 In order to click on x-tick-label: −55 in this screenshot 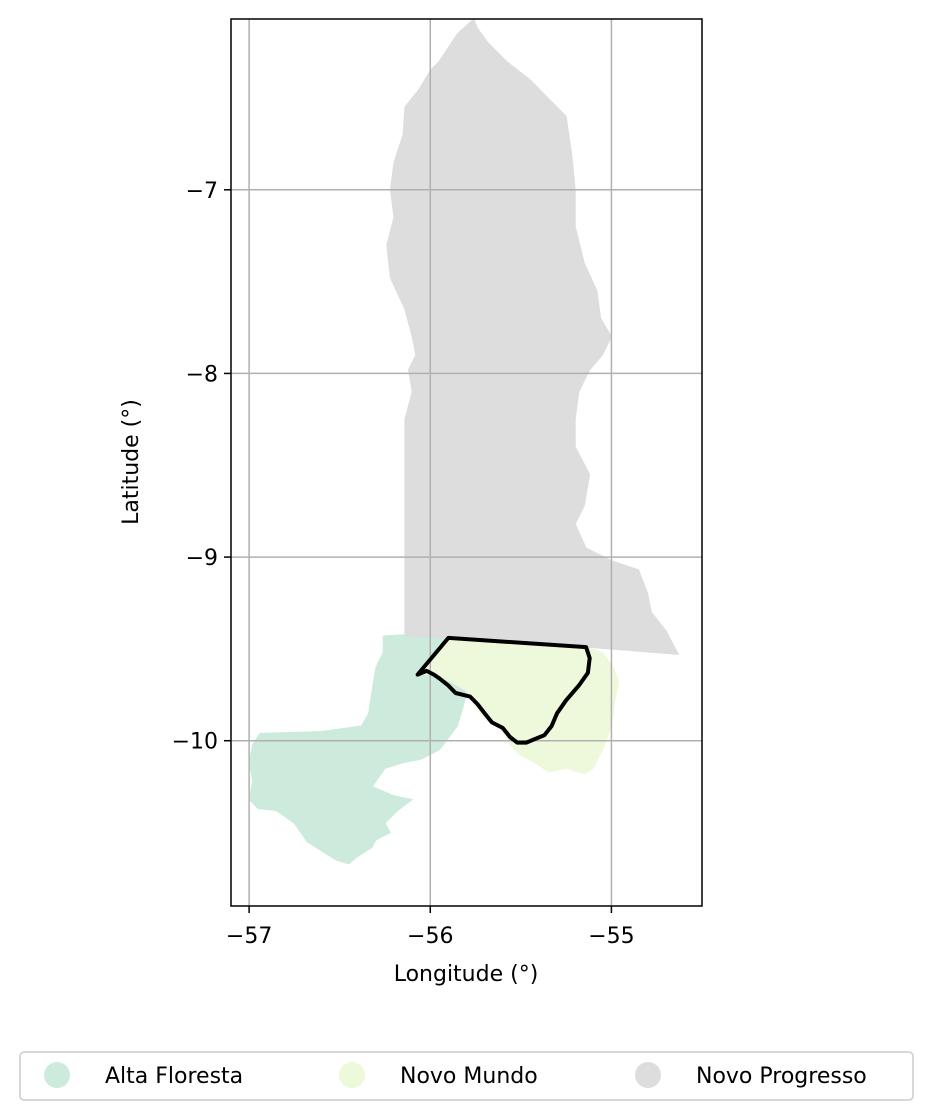, I will do `click(611, 936)`.